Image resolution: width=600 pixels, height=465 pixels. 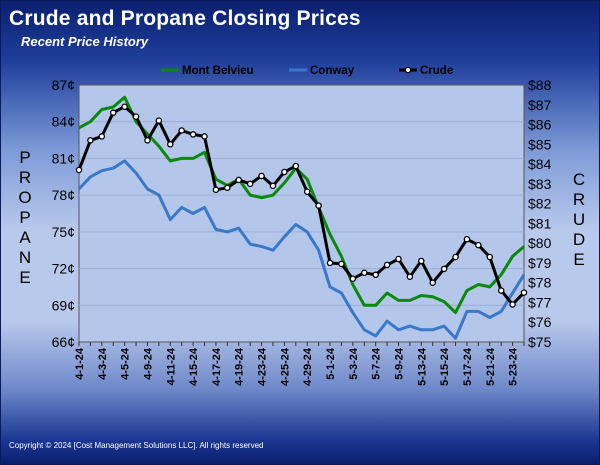 I want to click on right-axis-tick-label: $78, so click(x=540, y=283).